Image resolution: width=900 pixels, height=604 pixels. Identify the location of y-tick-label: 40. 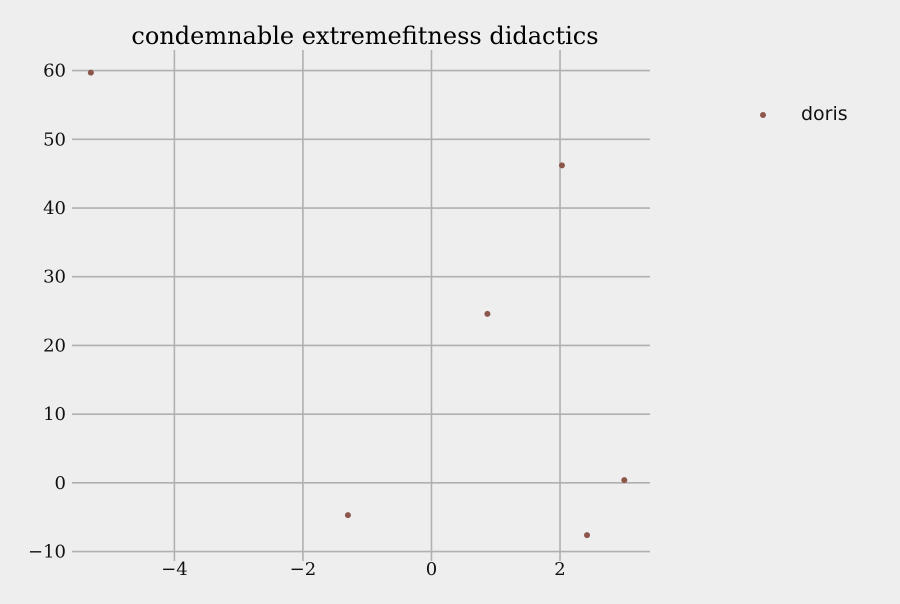
(54, 208).